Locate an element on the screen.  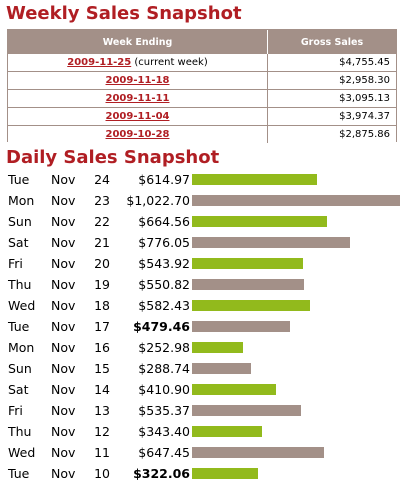
daily-row: Mon Nov 16 $252.98 is located at coordinates (204, 347).